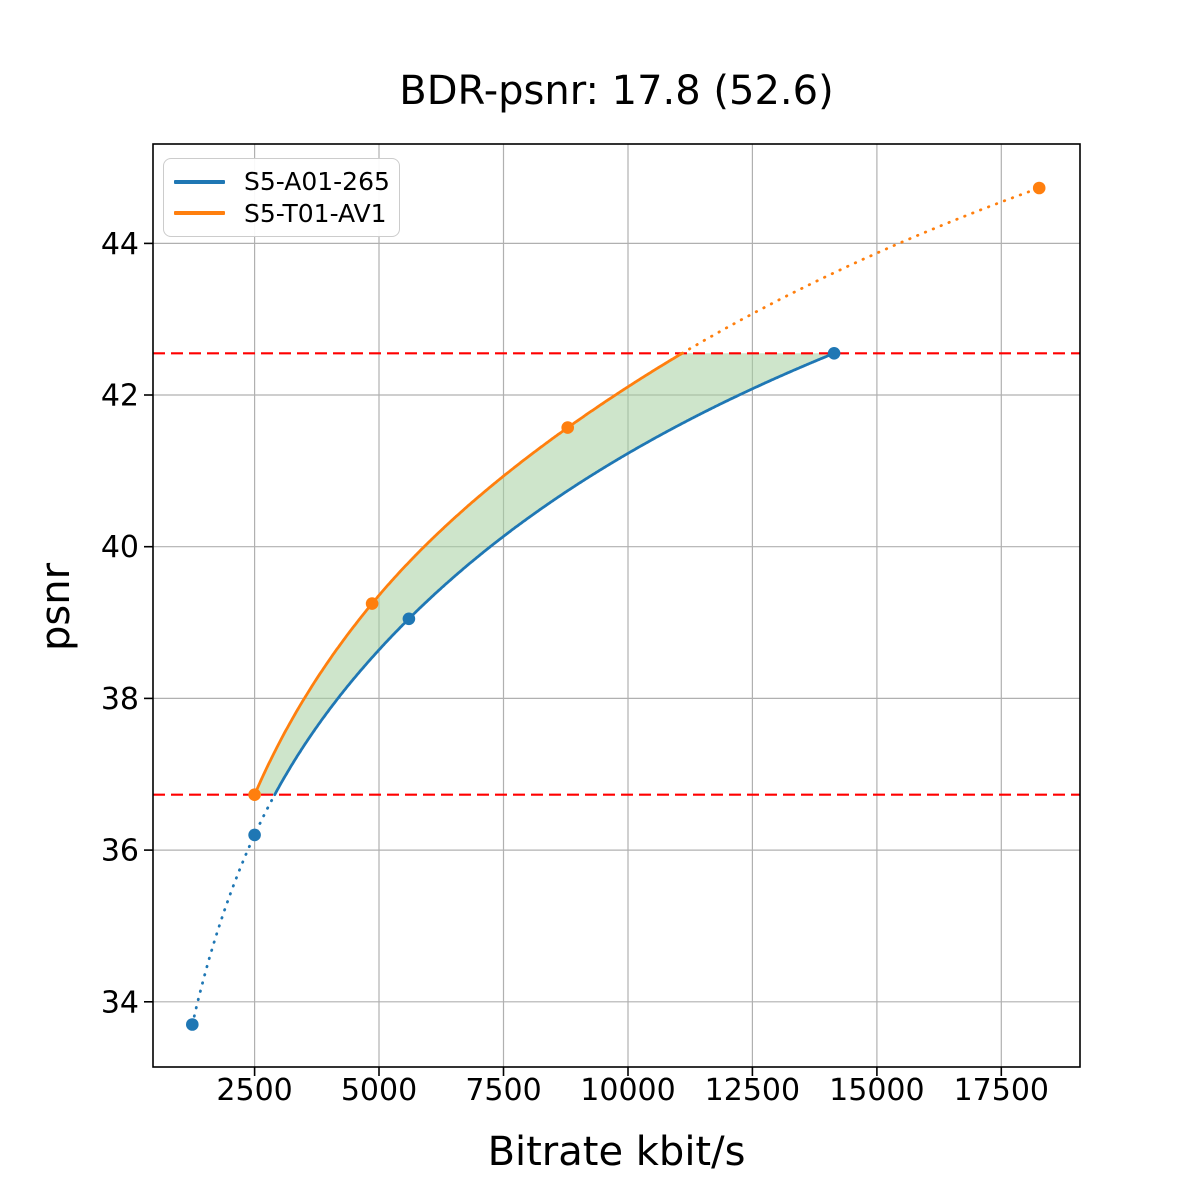 The image size is (1200, 1200). I want to click on x-tick-label: 15000, so click(876, 1090).